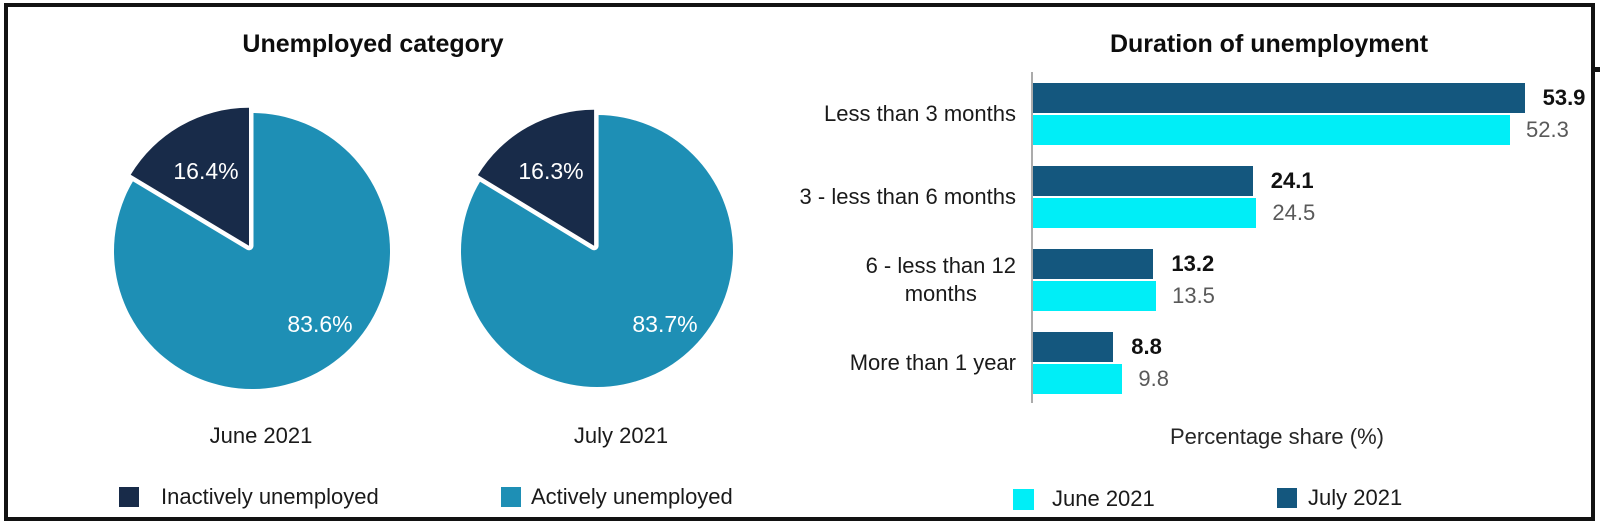  Describe the element at coordinates (919, 114) in the screenshot. I see `category-label: Less than 3 months` at that location.